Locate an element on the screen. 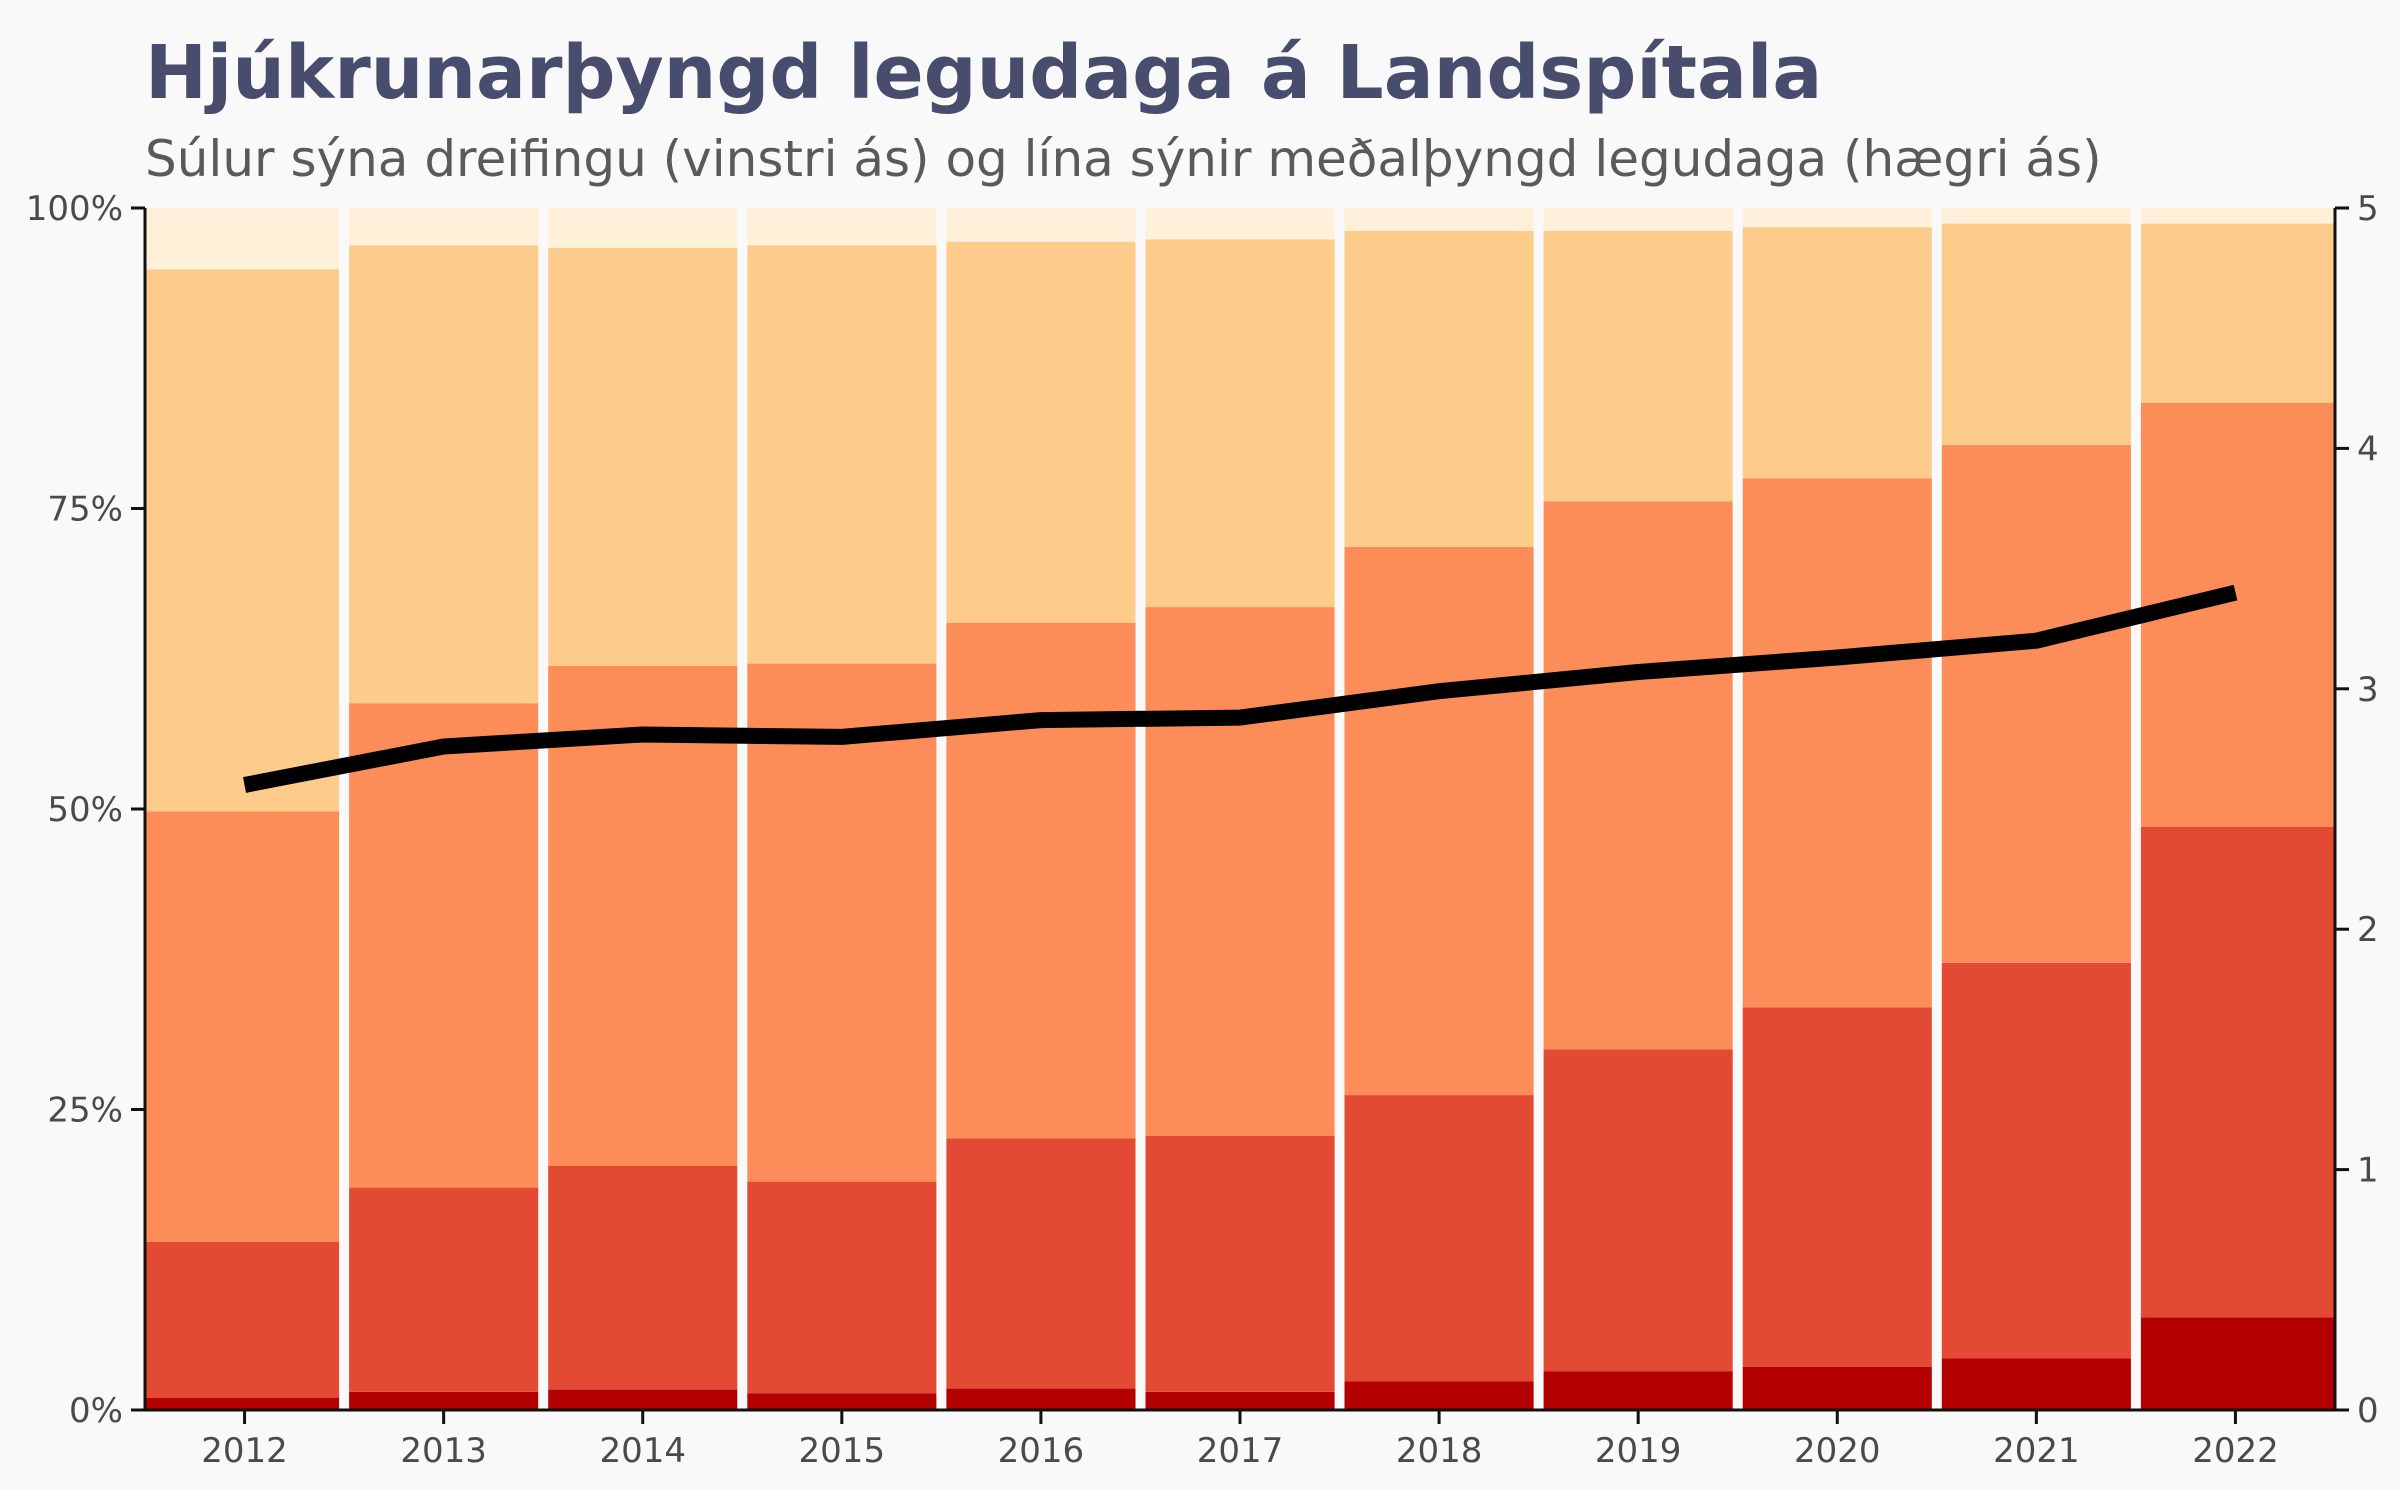 The height and width of the screenshot is (1490, 2400). x-tick-label: 2015 is located at coordinates (842, 1451).